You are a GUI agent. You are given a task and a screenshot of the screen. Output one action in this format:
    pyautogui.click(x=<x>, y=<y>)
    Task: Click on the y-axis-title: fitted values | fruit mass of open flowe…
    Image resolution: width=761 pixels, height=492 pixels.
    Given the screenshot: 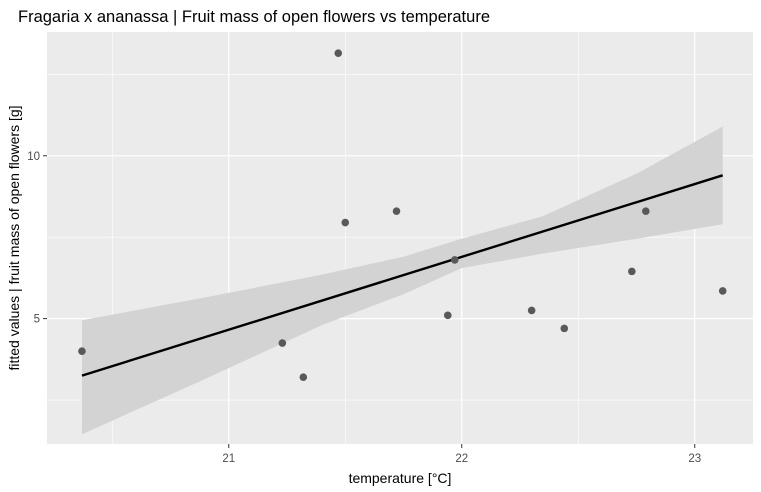 What is the action you would take?
    pyautogui.click(x=14, y=237)
    